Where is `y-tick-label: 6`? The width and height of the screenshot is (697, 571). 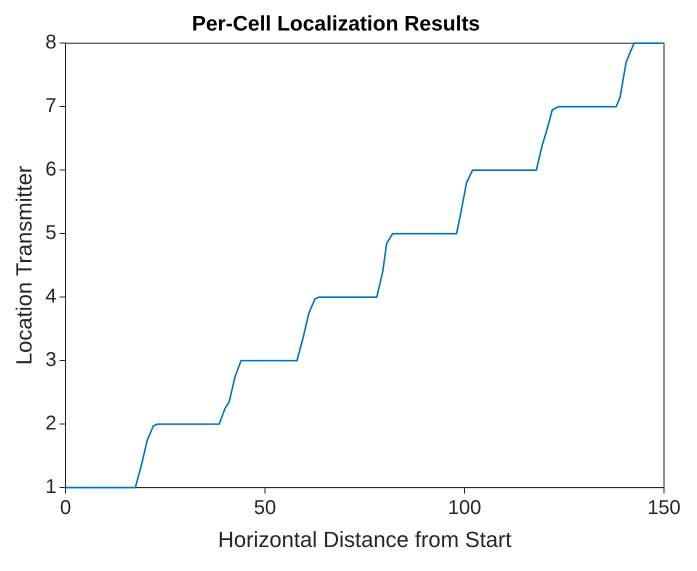 y-tick-label: 6 is located at coordinates (51, 169).